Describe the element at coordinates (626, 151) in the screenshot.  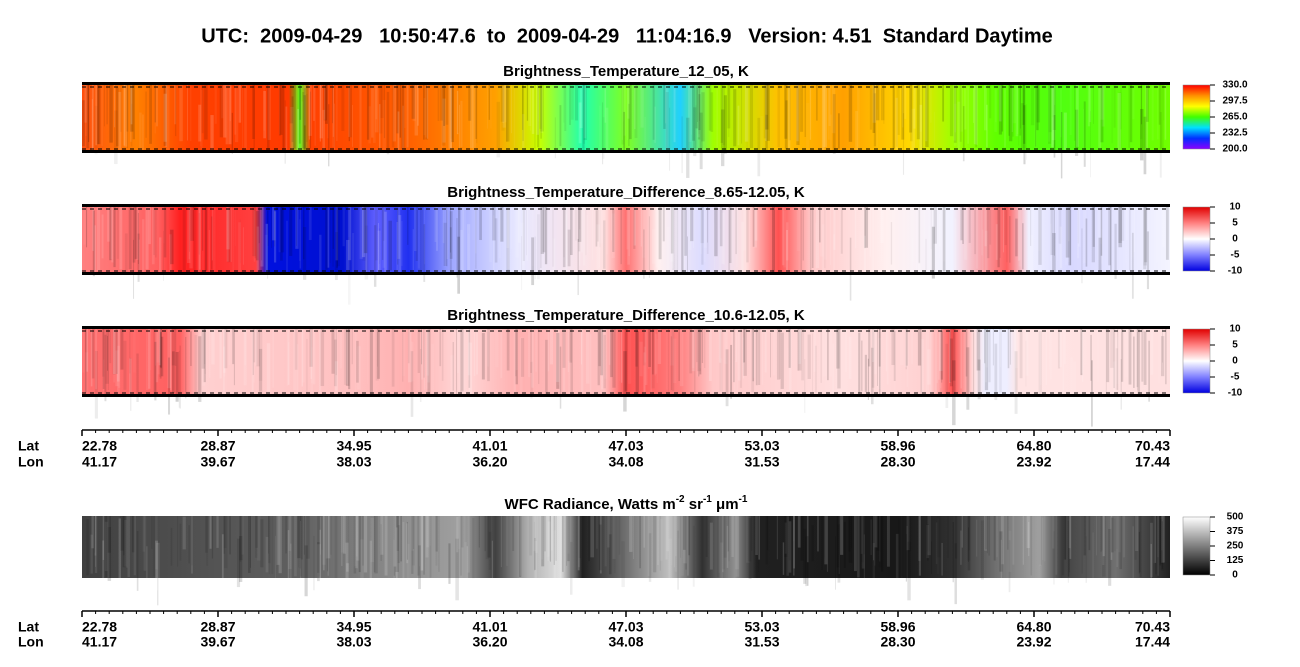
I see `strip-border` at that location.